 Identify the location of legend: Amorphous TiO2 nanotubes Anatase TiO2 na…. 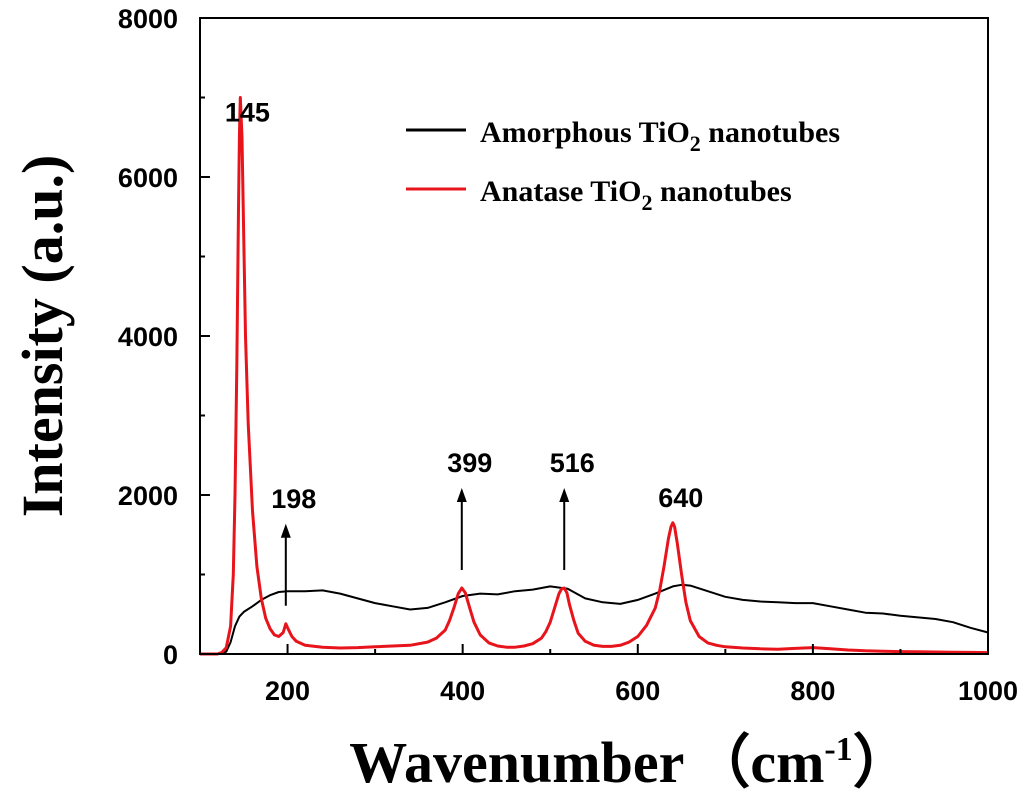
(623, 165).